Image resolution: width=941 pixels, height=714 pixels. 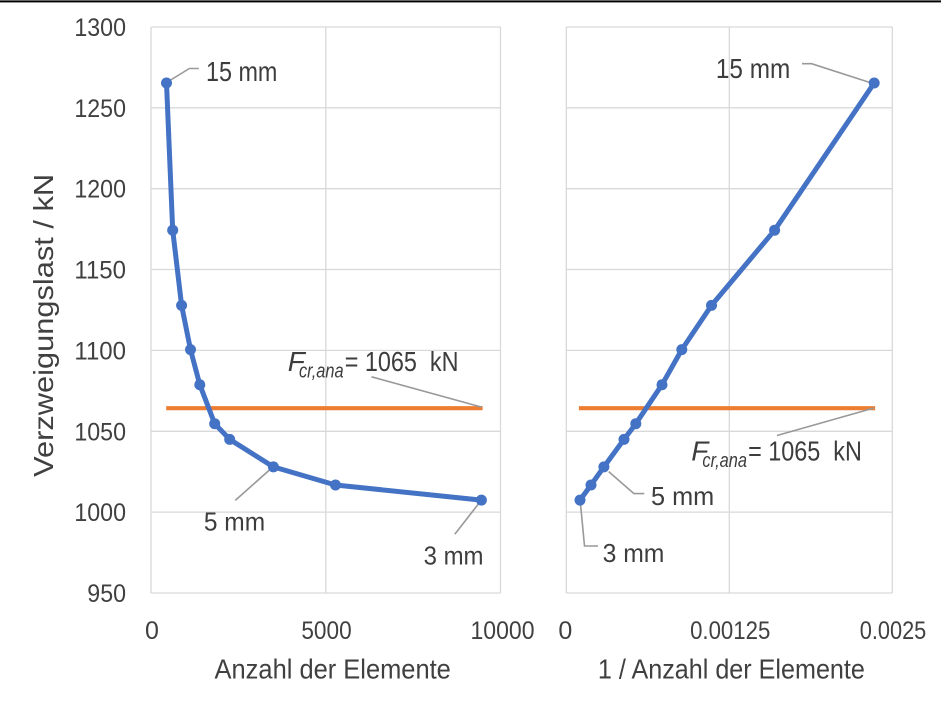 What do you see at coordinates (100, 432) in the screenshot?
I see `svg-text: 1050` at bounding box center [100, 432].